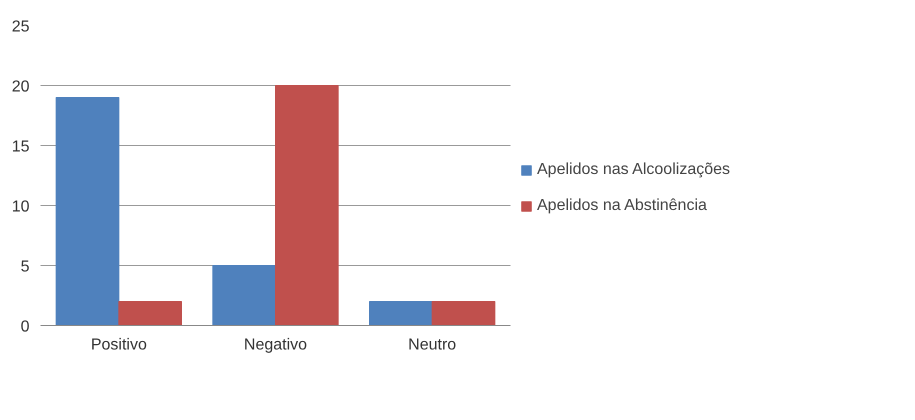 The height and width of the screenshot is (420, 915). I want to click on y-tick-label: 15, so click(21, 147).